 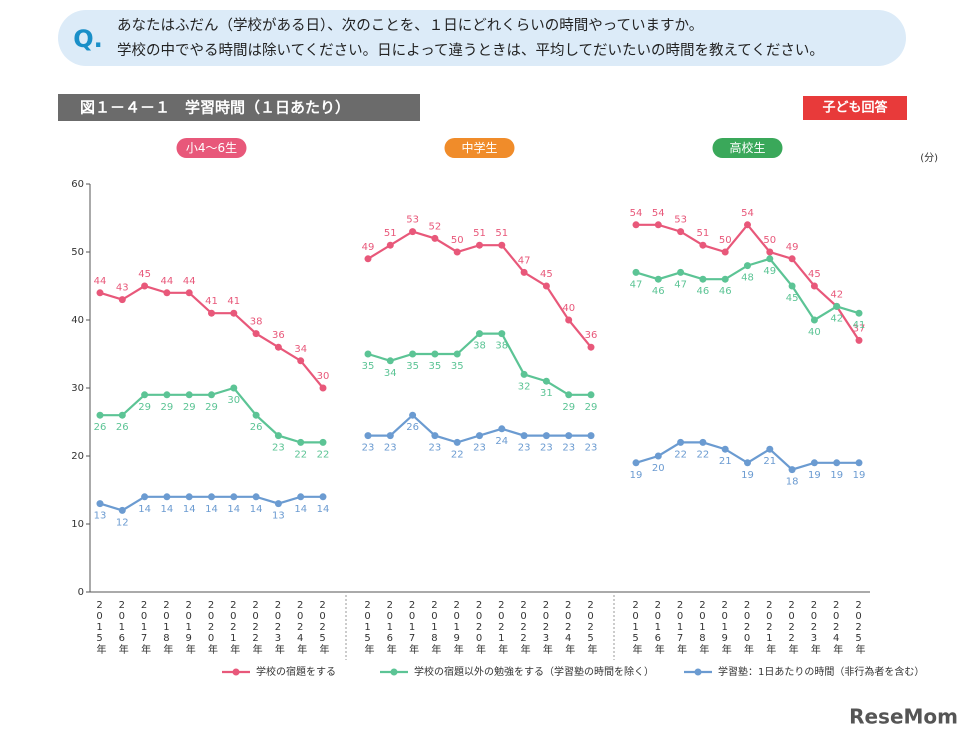 What do you see at coordinates (77, 524) in the screenshot?
I see `y-tick-label: 10` at bounding box center [77, 524].